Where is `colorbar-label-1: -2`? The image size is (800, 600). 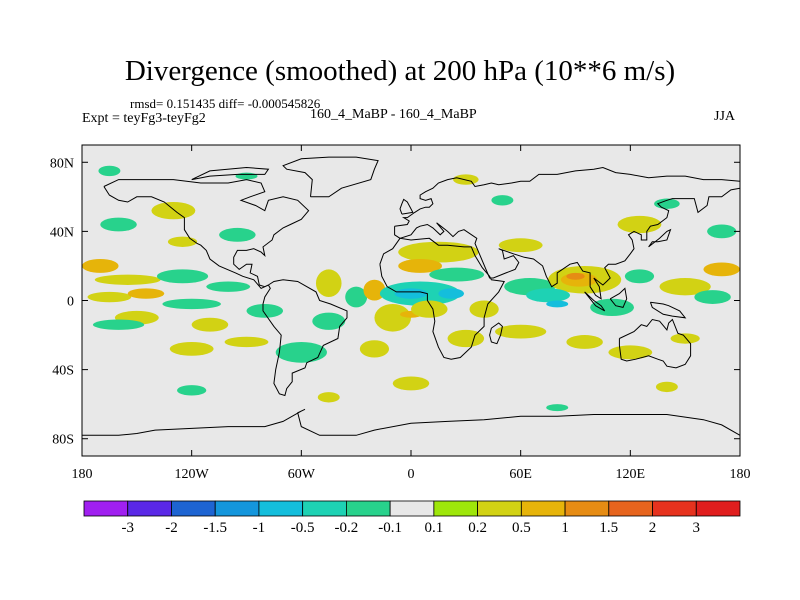
colorbar-label-1: -2 is located at coordinates (171, 528).